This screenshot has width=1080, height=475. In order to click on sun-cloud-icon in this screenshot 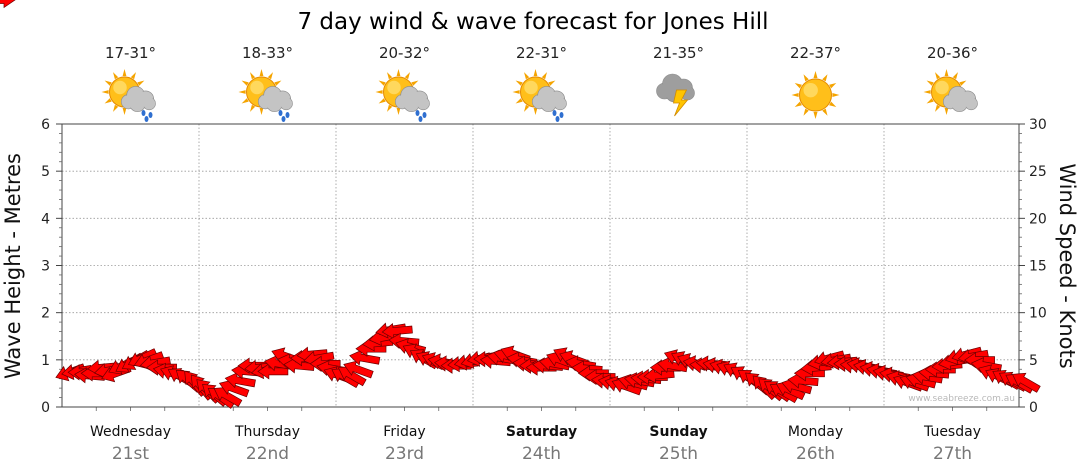, I will do `click(950, 92)`.